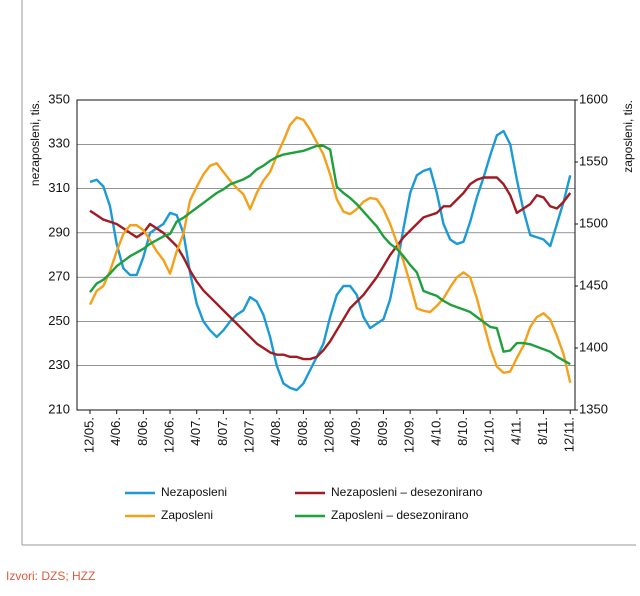 Image resolution: width=640 pixels, height=596 pixels. I want to click on y-tick-label: 290, so click(59, 231).